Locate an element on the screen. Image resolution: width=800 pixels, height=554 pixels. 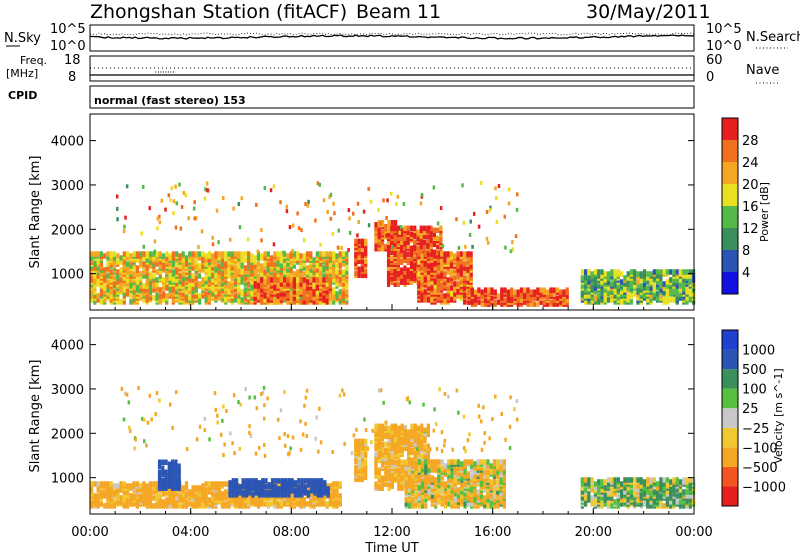
power-colorbar-tick: 8 is located at coordinates (746, 251).